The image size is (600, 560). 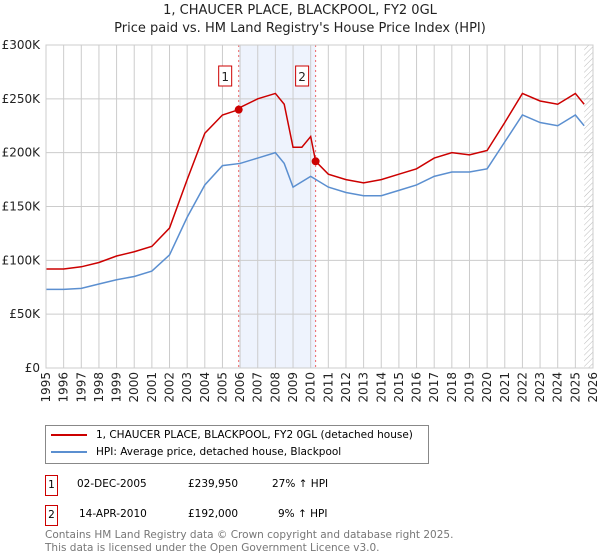 What do you see at coordinates (187, 387) in the screenshot?
I see `x-tick-label: 2003` at bounding box center [187, 387].